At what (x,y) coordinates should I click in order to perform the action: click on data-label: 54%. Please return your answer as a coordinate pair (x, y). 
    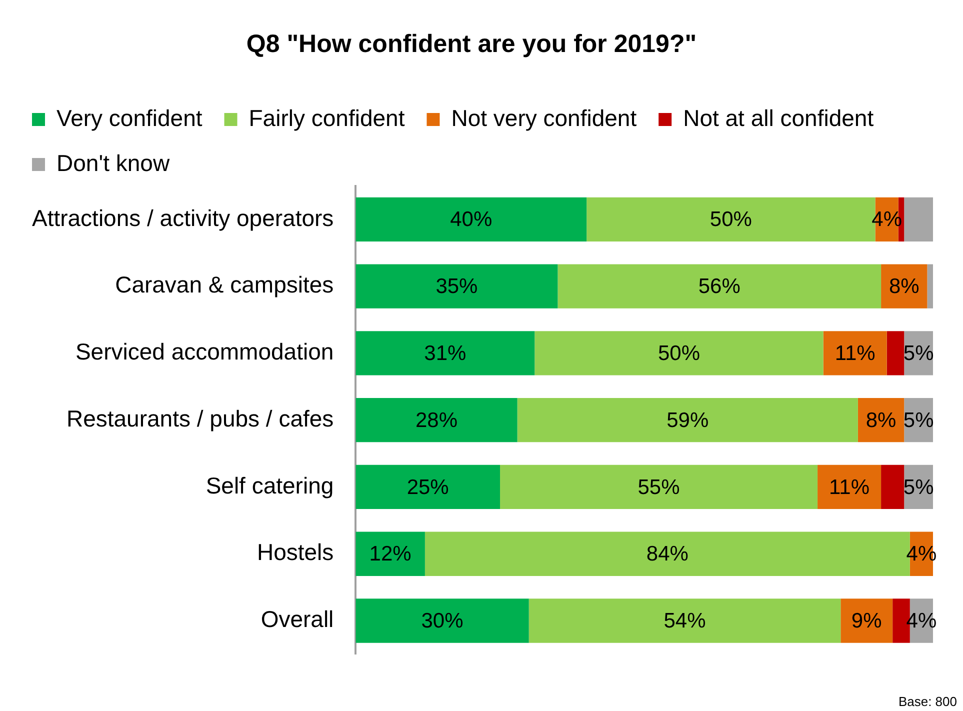
    Looking at the image, I should click on (685, 621).